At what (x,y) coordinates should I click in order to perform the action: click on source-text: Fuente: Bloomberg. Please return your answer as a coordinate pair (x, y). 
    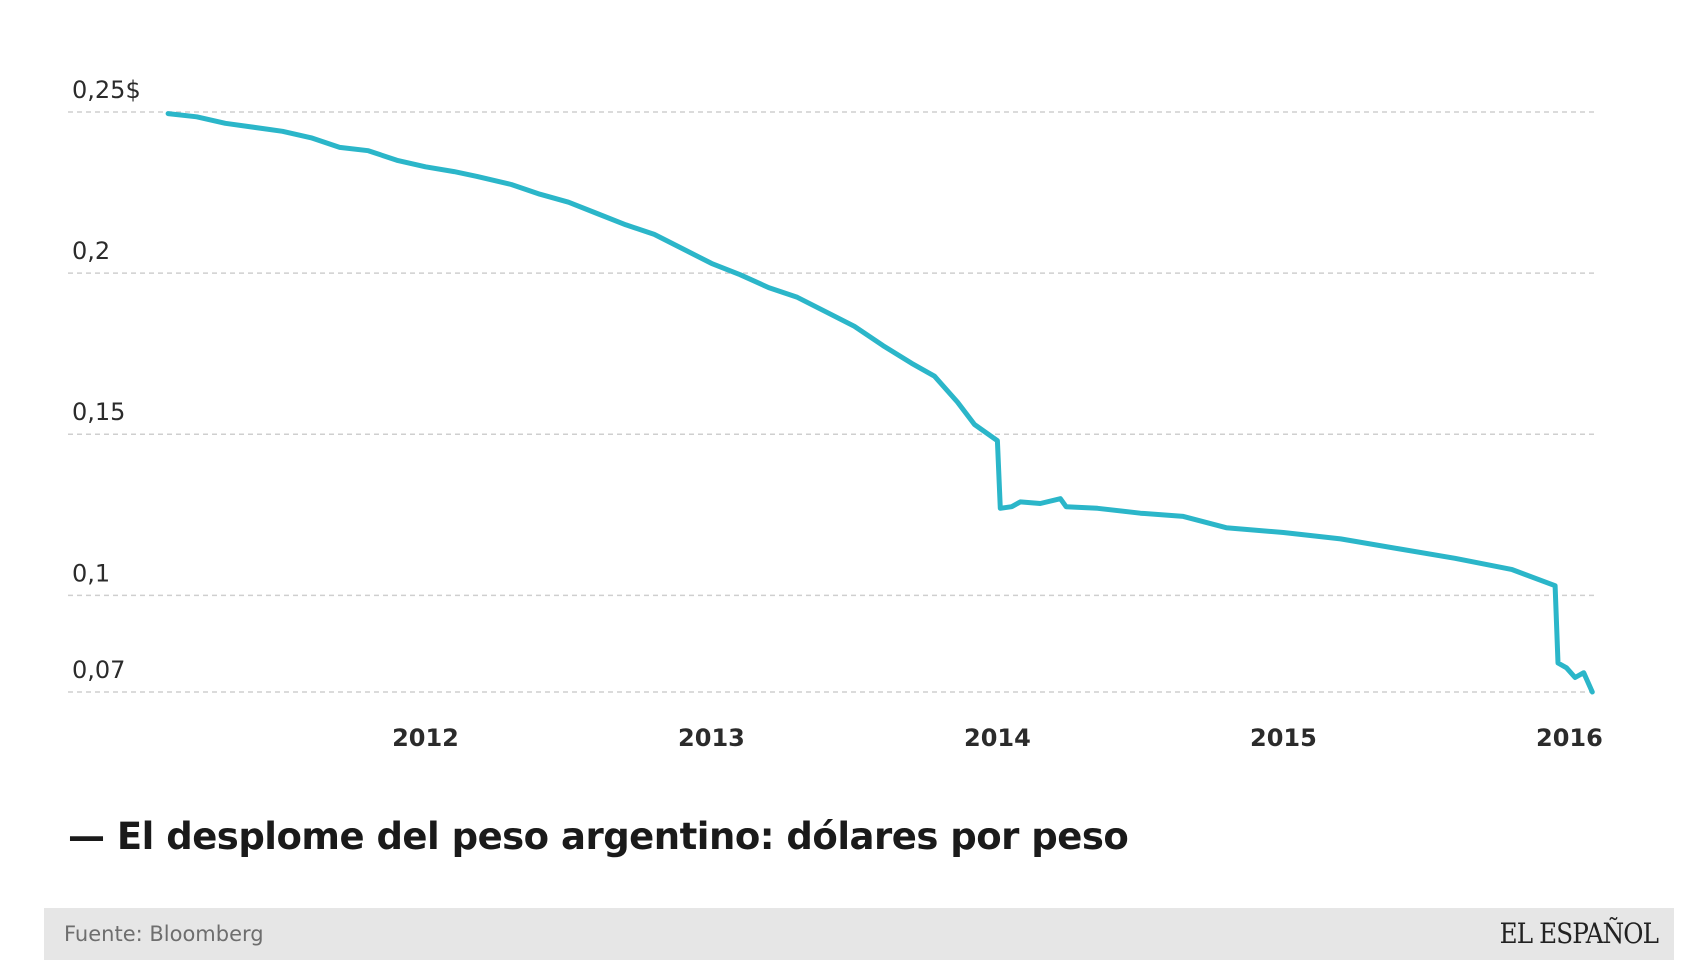
    Looking at the image, I should click on (164, 934).